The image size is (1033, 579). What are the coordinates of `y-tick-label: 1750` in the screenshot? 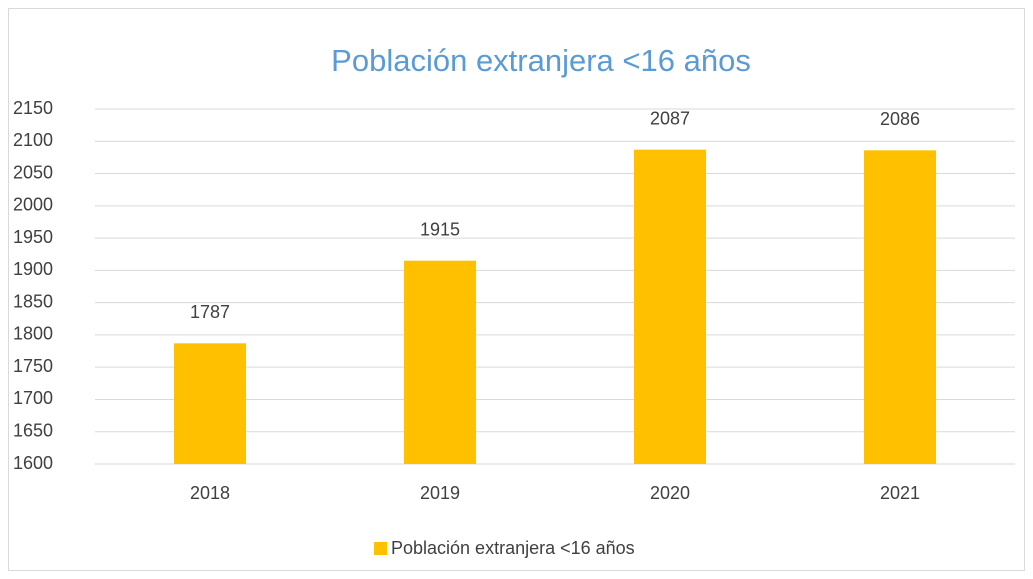 It's located at (33, 366).